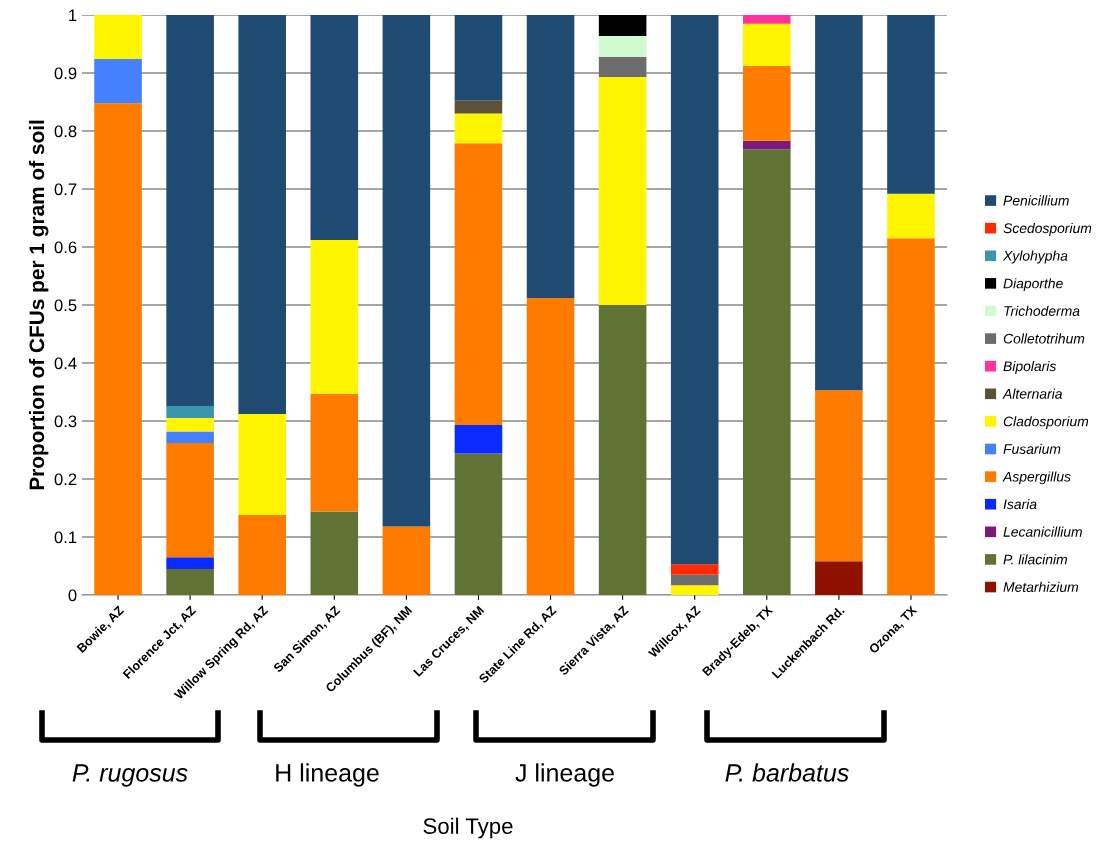 The height and width of the screenshot is (850, 1105). What do you see at coordinates (1032, 448) in the screenshot?
I see `legend-label: Fusarium` at bounding box center [1032, 448].